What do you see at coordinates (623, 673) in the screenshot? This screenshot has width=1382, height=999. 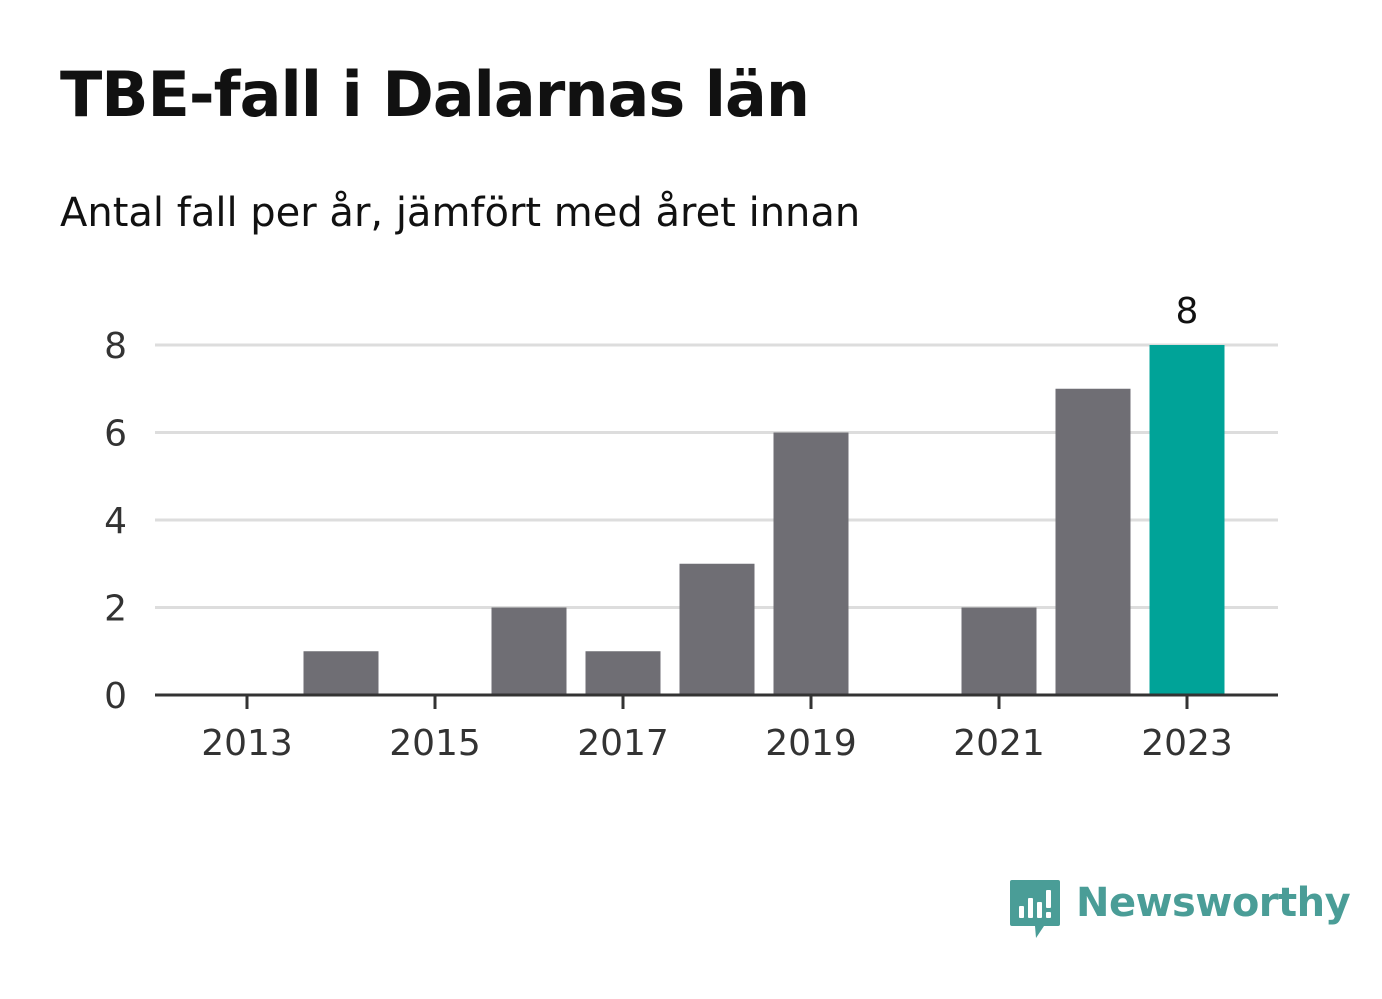 I see `bar-2017` at bounding box center [623, 673].